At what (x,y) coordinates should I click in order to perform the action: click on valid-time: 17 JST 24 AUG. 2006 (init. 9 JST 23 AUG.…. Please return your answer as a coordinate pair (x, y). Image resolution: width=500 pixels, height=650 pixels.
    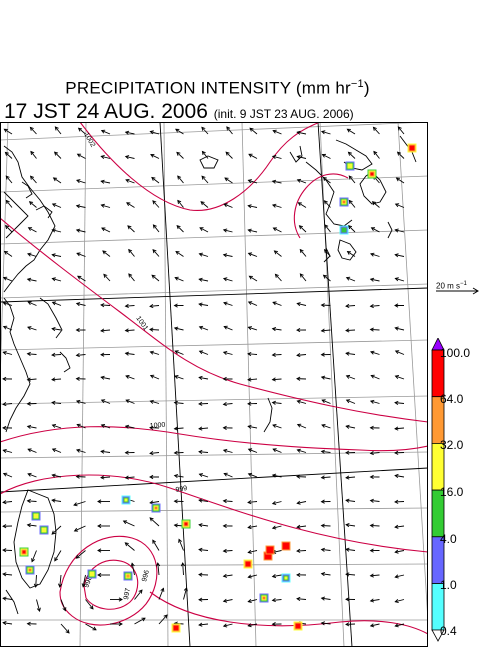
    Looking at the image, I should click on (179, 112).